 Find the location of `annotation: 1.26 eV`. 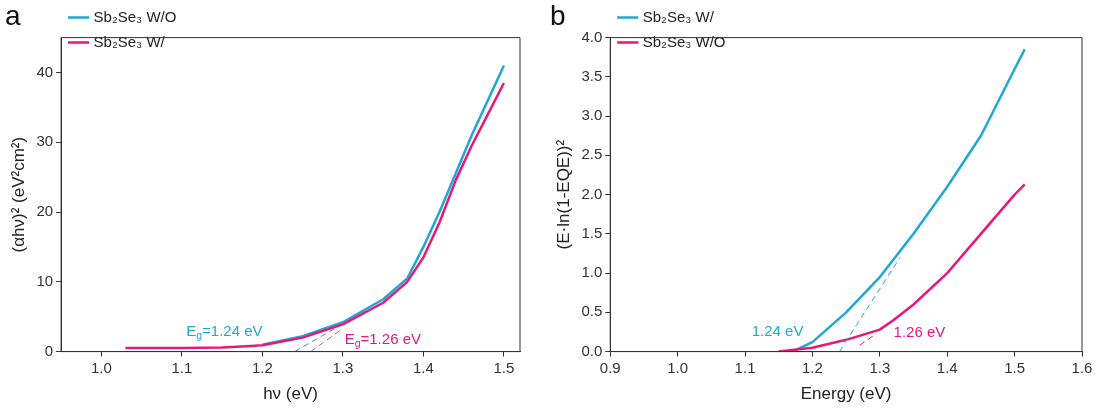

annotation: 1.26 eV is located at coordinates (919, 332).